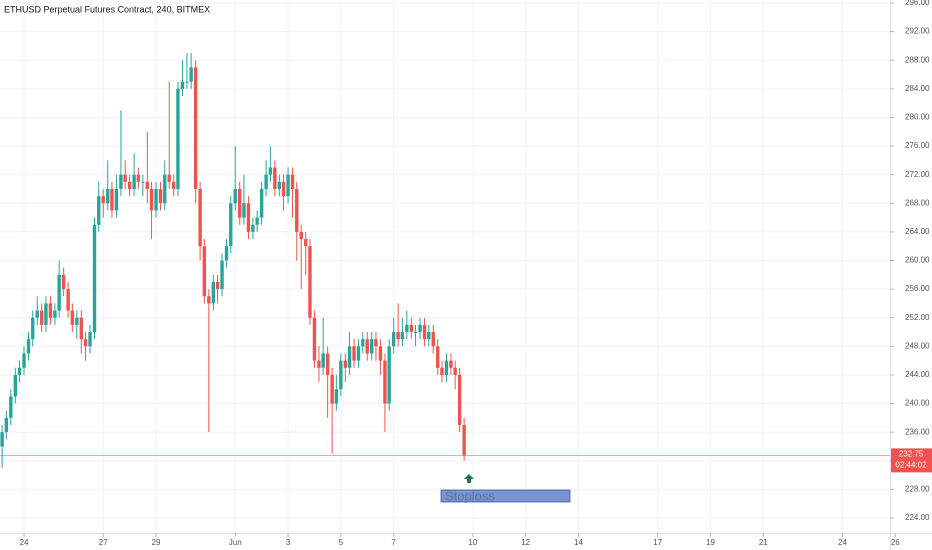 Image resolution: width=932 pixels, height=550 pixels. Describe the element at coordinates (895, 542) in the screenshot. I see `x-tick-label: 26` at that location.